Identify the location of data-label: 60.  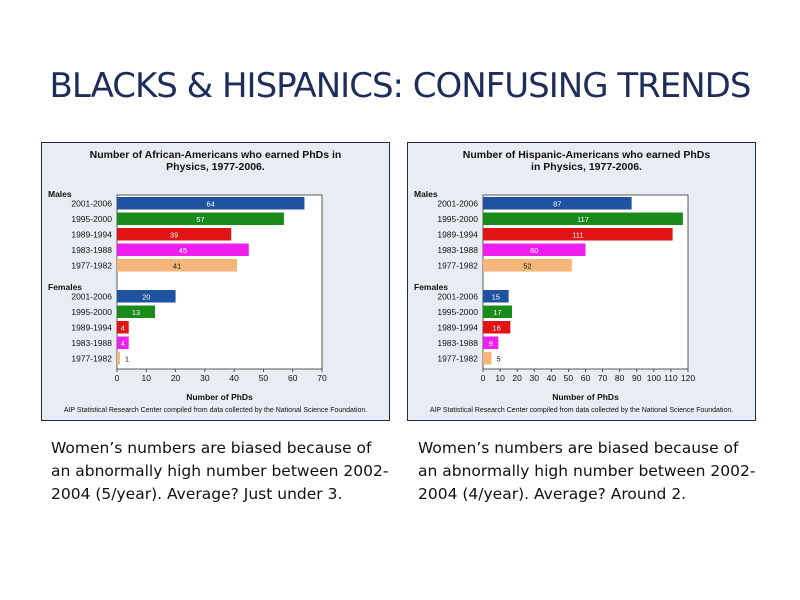
(534, 250).